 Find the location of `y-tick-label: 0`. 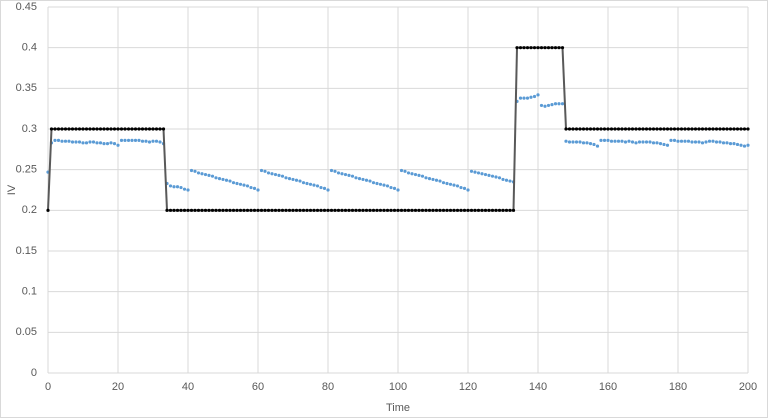

y-tick-label: 0 is located at coordinates (34, 373).